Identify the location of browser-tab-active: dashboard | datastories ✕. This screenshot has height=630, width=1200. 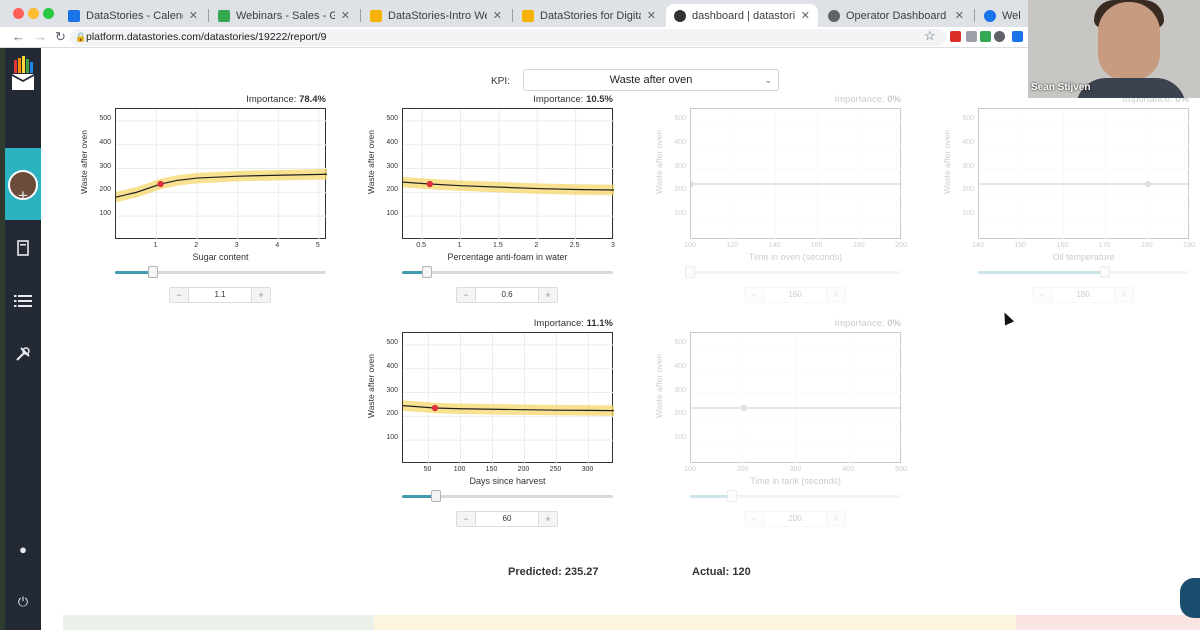
(742, 15).